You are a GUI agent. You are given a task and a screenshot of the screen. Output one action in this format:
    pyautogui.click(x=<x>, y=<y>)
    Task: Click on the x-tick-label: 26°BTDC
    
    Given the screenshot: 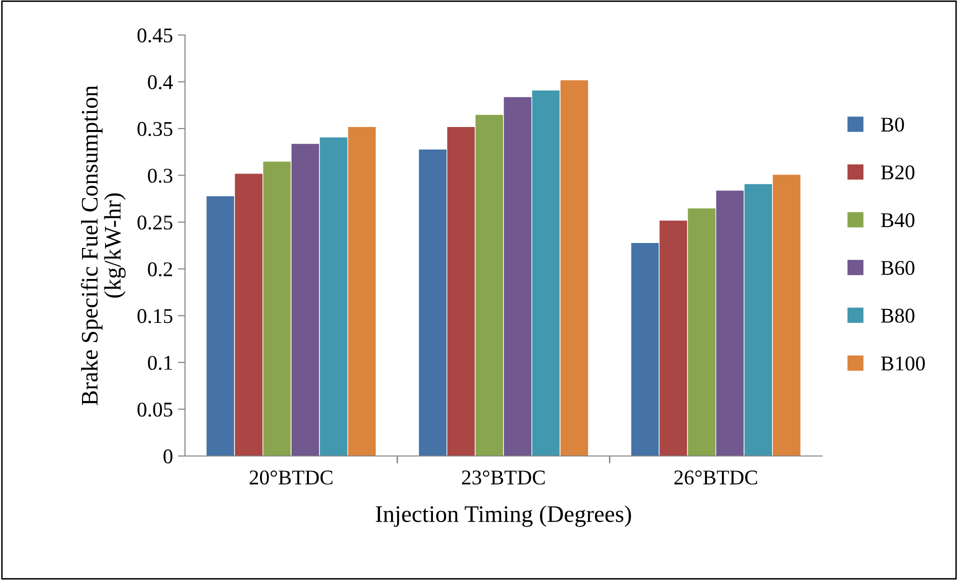 What is the action you would take?
    pyautogui.click(x=716, y=477)
    